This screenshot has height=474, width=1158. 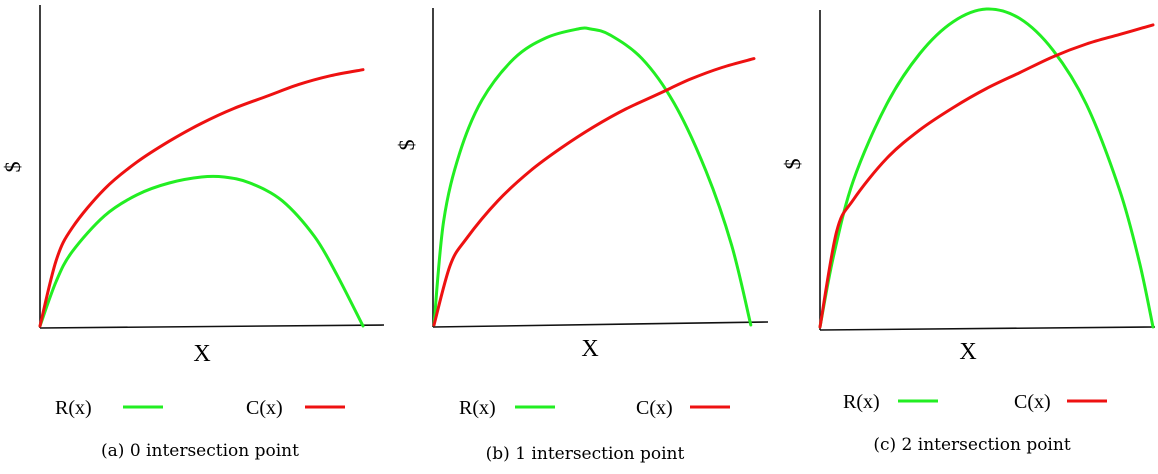 I want to click on panel-c-caption: (c) 2 intersection point, so click(x=971, y=445).